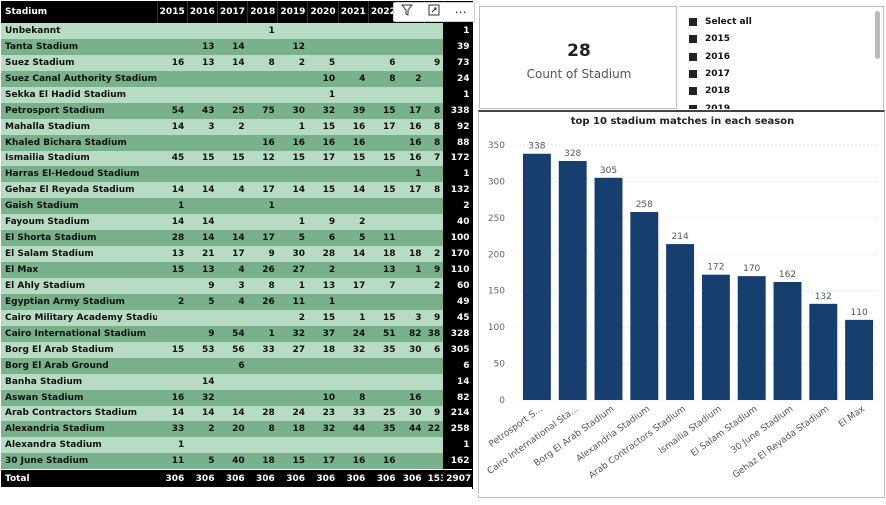 This screenshot has width=886, height=505. Describe the element at coordinates (172, 110) in the screenshot. I see `value-cell: 54` at that location.